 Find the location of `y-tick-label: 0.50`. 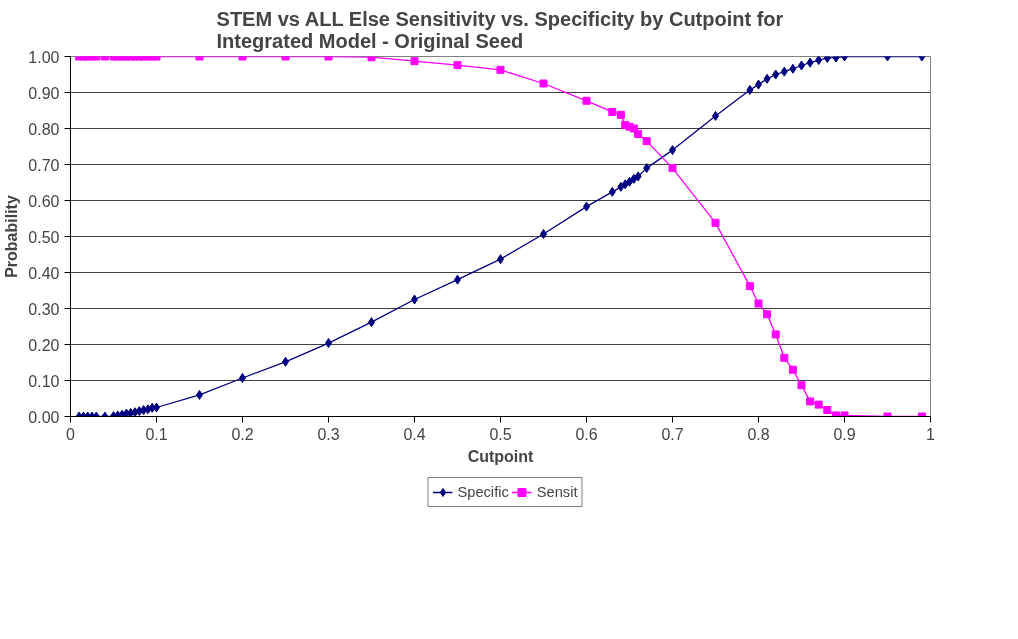

y-tick-label: 0.50 is located at coordinates (44, 237).